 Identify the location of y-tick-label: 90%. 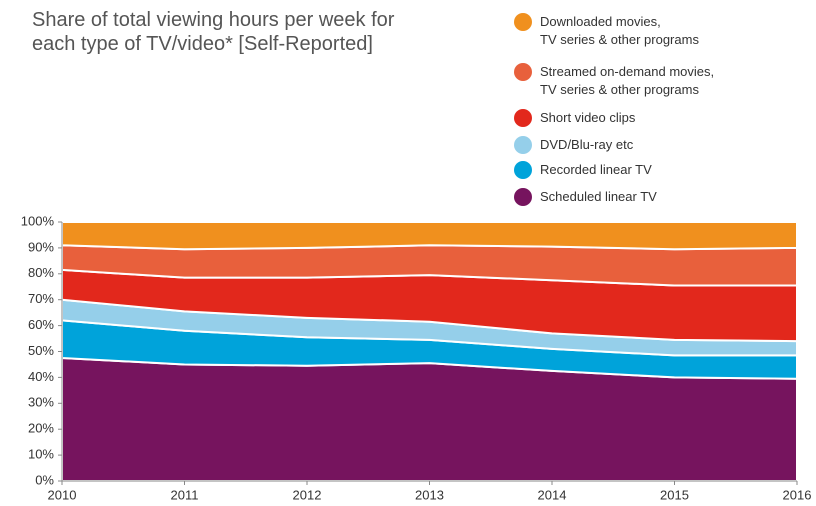
(41, 246).